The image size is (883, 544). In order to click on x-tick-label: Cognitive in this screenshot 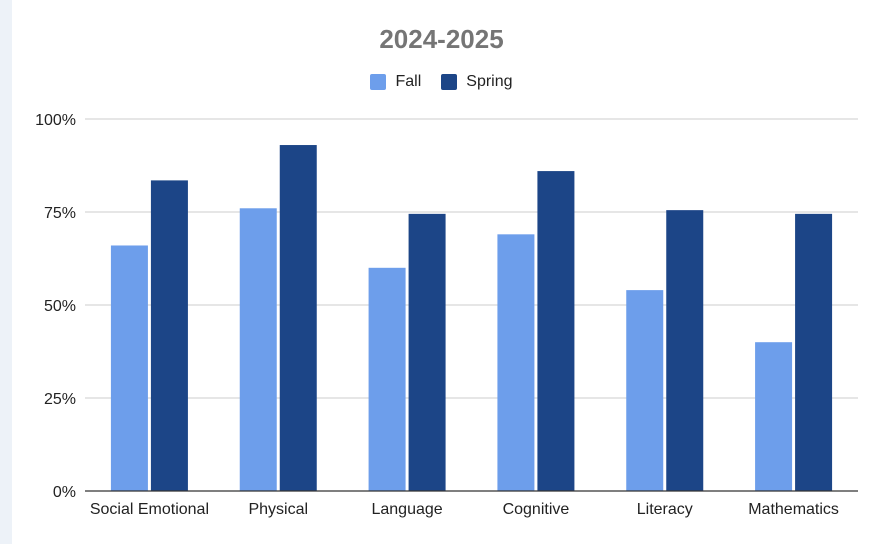, I will do `click(536, 509)`.